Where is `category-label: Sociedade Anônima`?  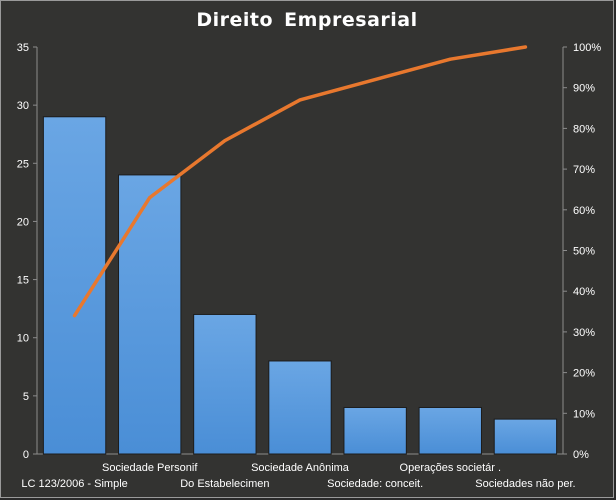
category-label: Sociedade Anônima is located at coordinates (300, 468).